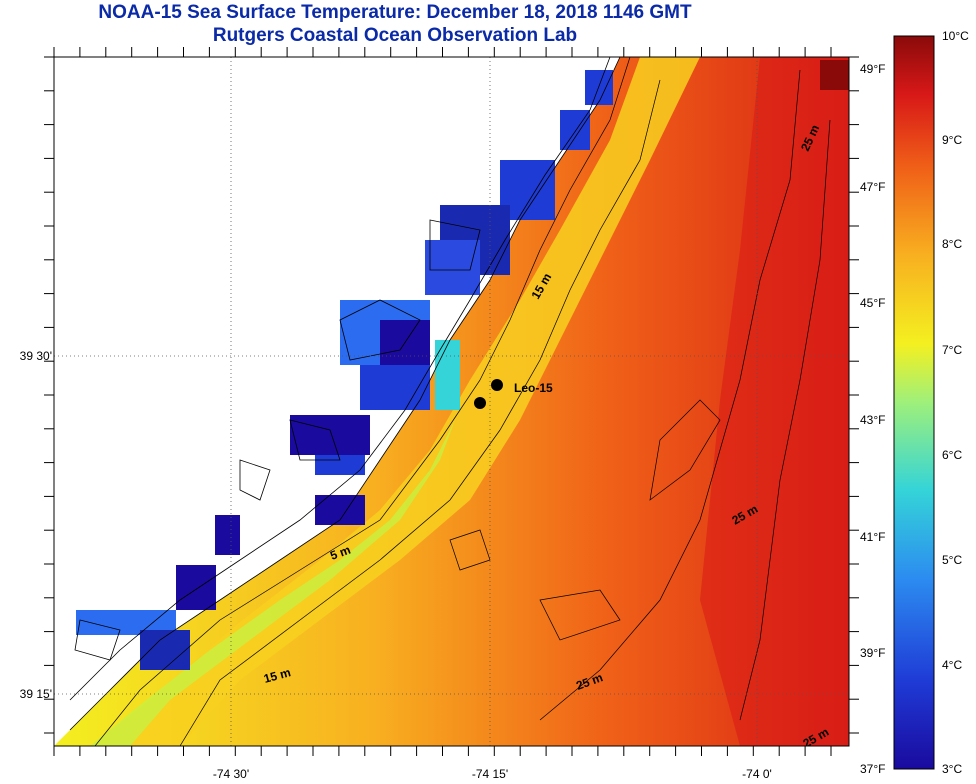 Image resolution: width=976 pixels, height=784 pixels. I want to click on cb-label-49f: 49°F, so click(873, 69).